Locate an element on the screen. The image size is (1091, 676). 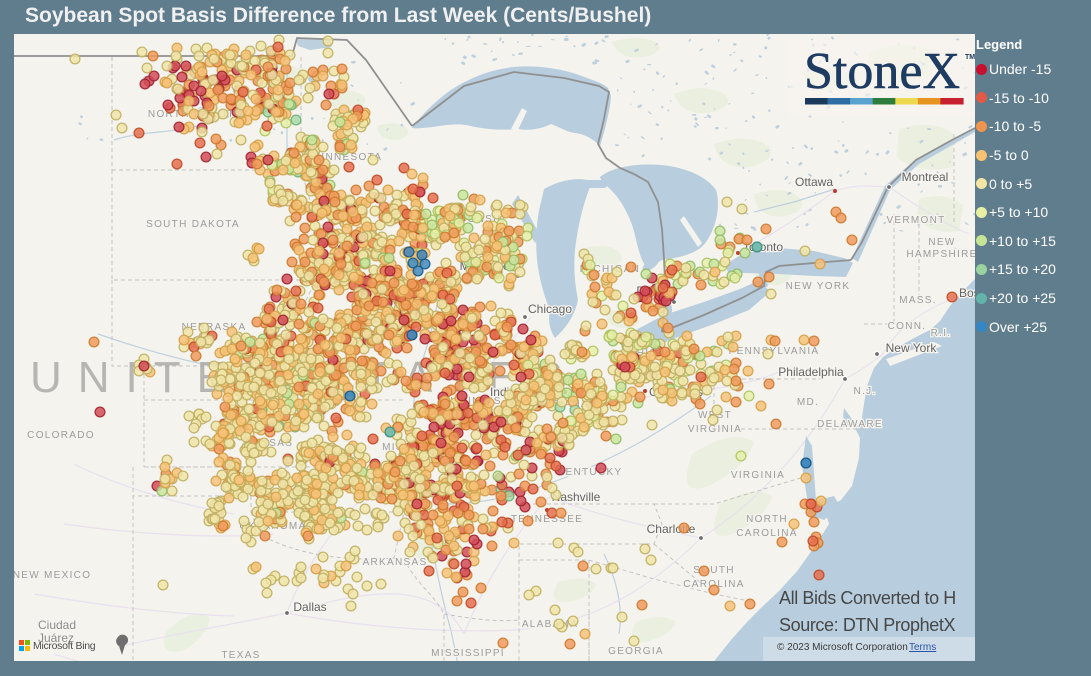
svg-text: GEORGIA is located at coordinates (636, 651).